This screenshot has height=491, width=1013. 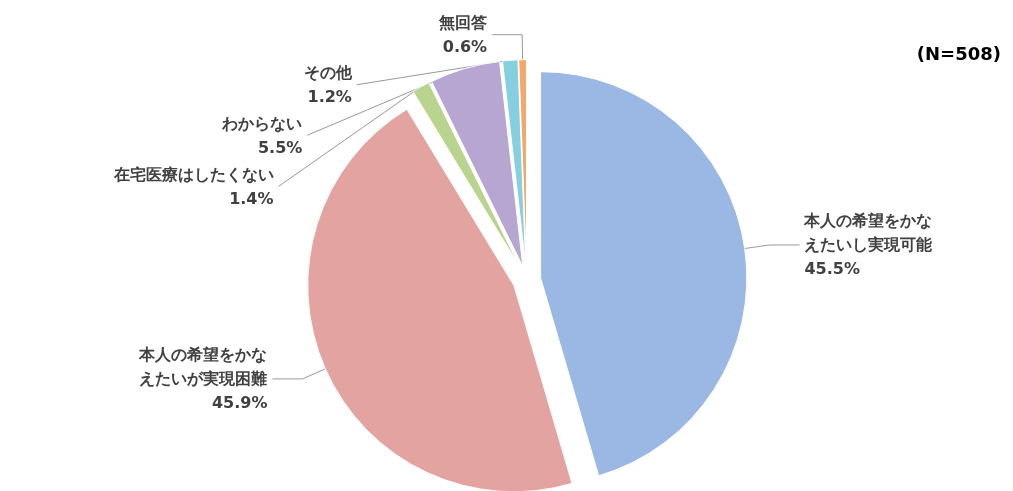 I want to click on data-label: 45.9%, so click(x=239, y=403).